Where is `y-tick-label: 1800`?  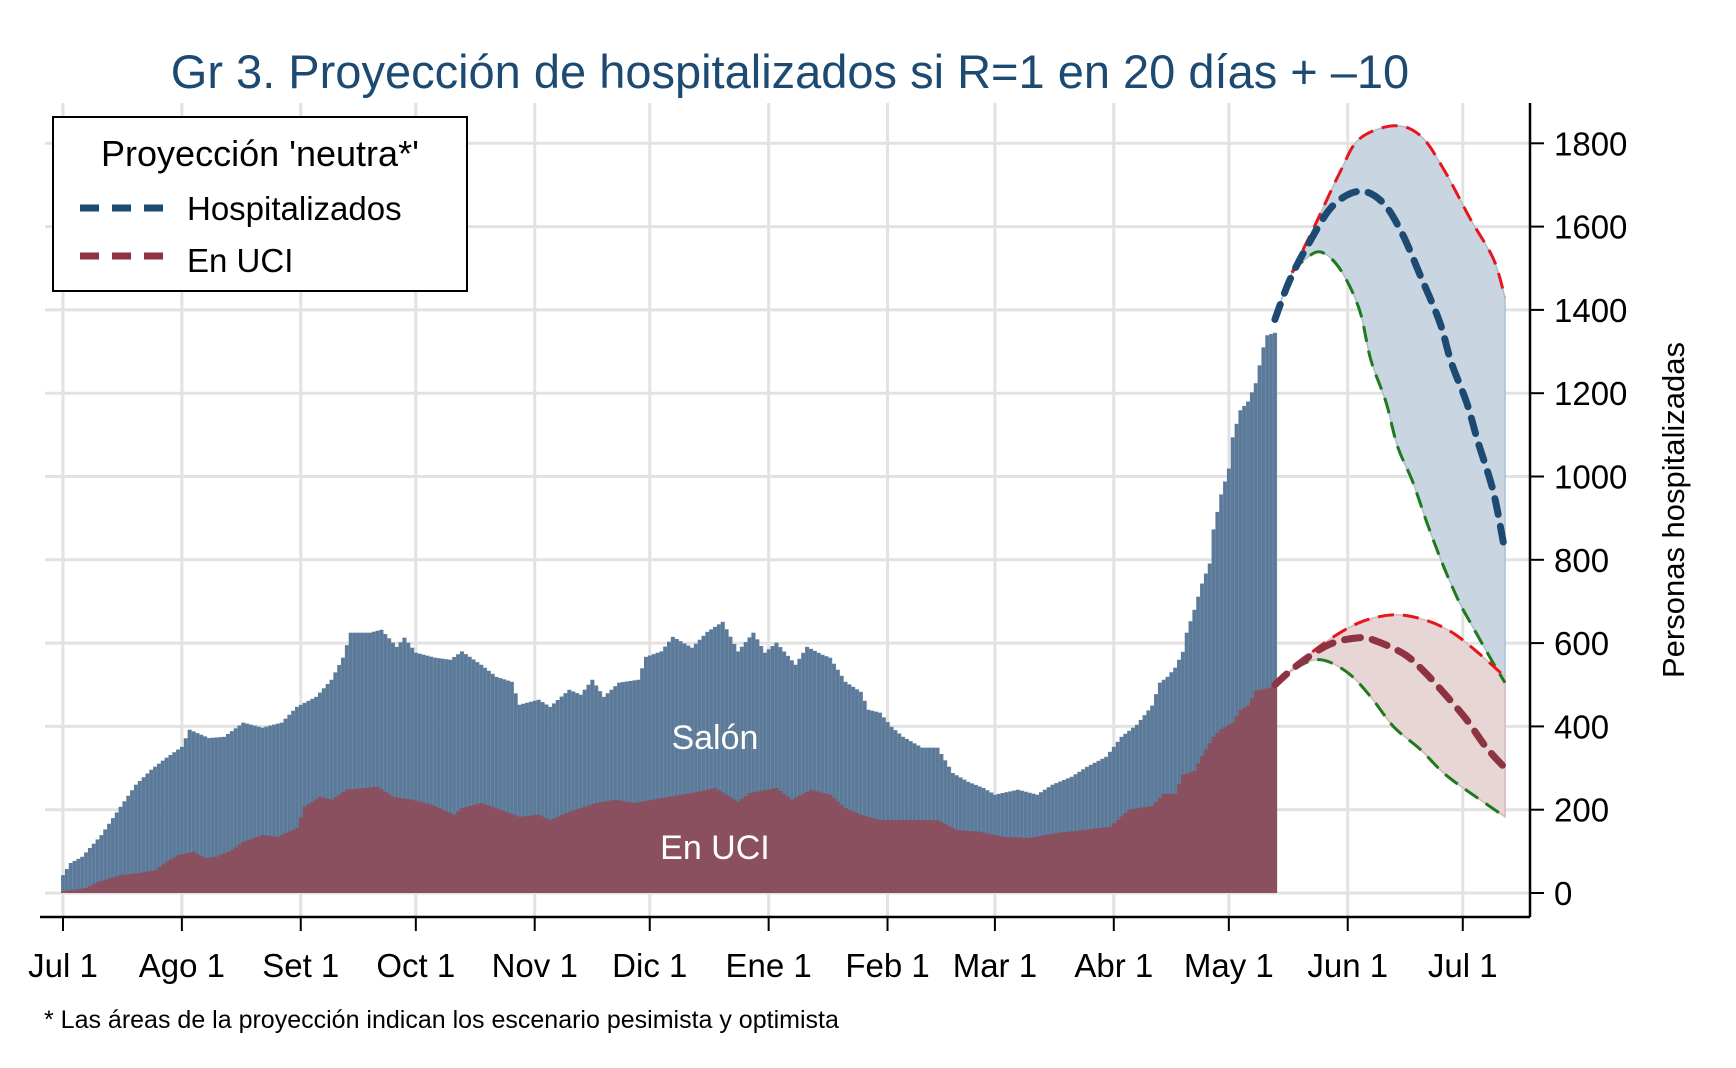
y-tick-label: 1800 is located at coordinates (1590, 143).